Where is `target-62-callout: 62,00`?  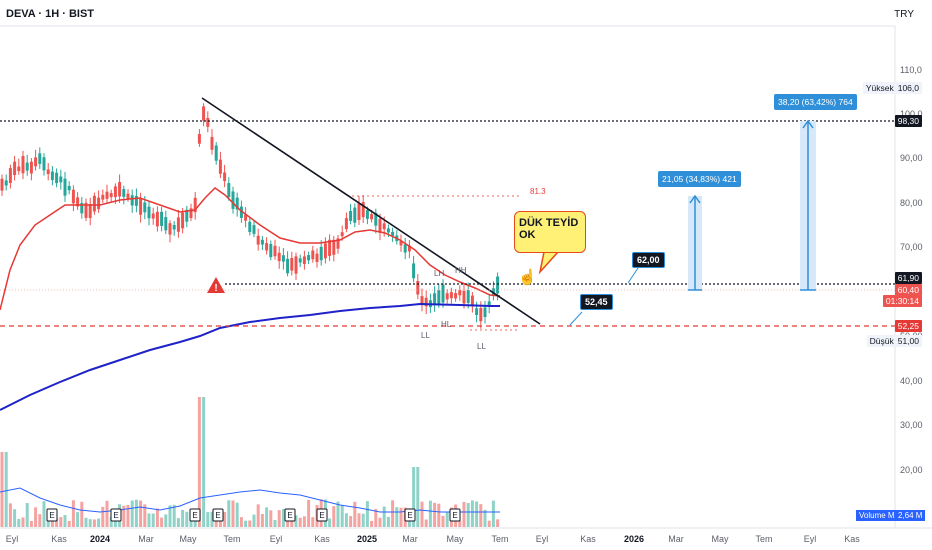
target-62-callout: 62,00 is located at coordinates (648, 260).